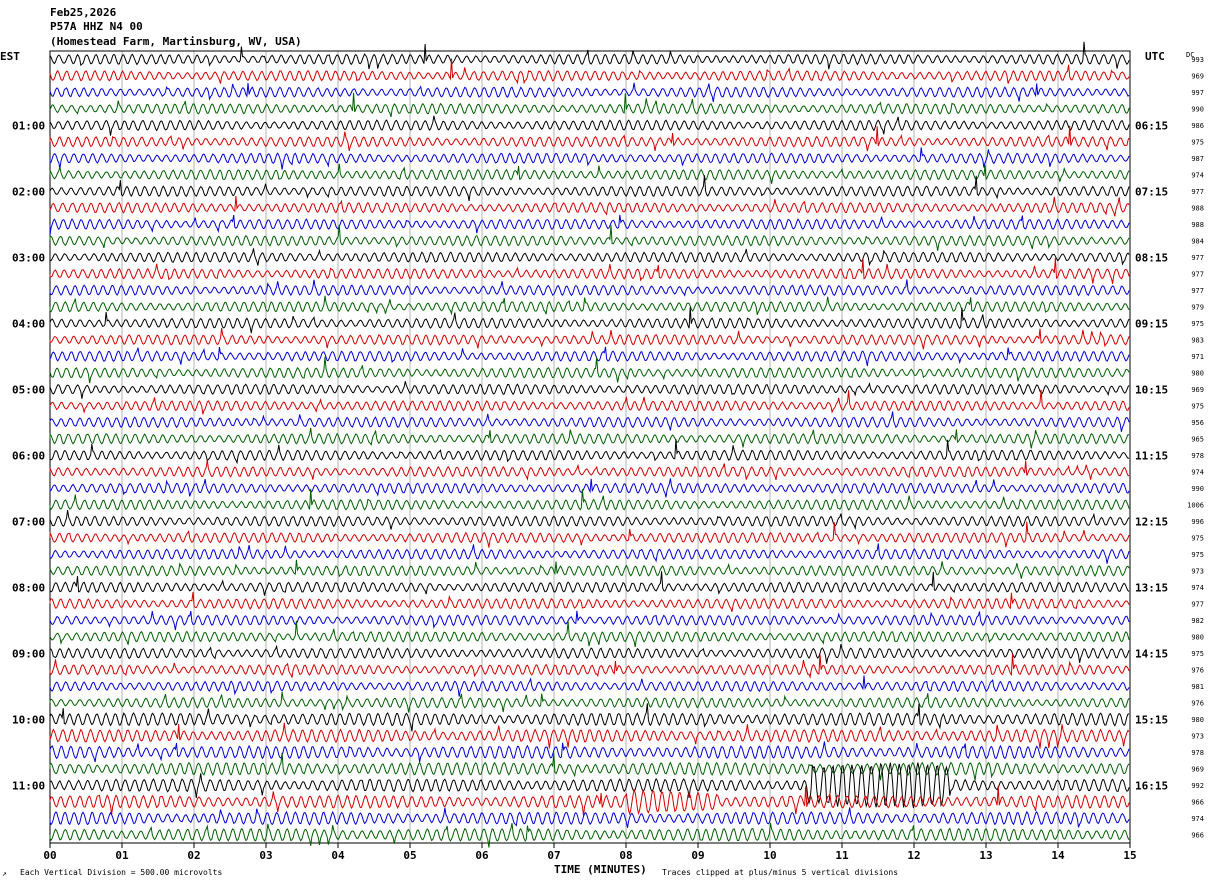  What do you see at coordinates (1197, 753) in the screenshot?
I see `dc-value-row-43: 978` at bounding box center [1197, 753].